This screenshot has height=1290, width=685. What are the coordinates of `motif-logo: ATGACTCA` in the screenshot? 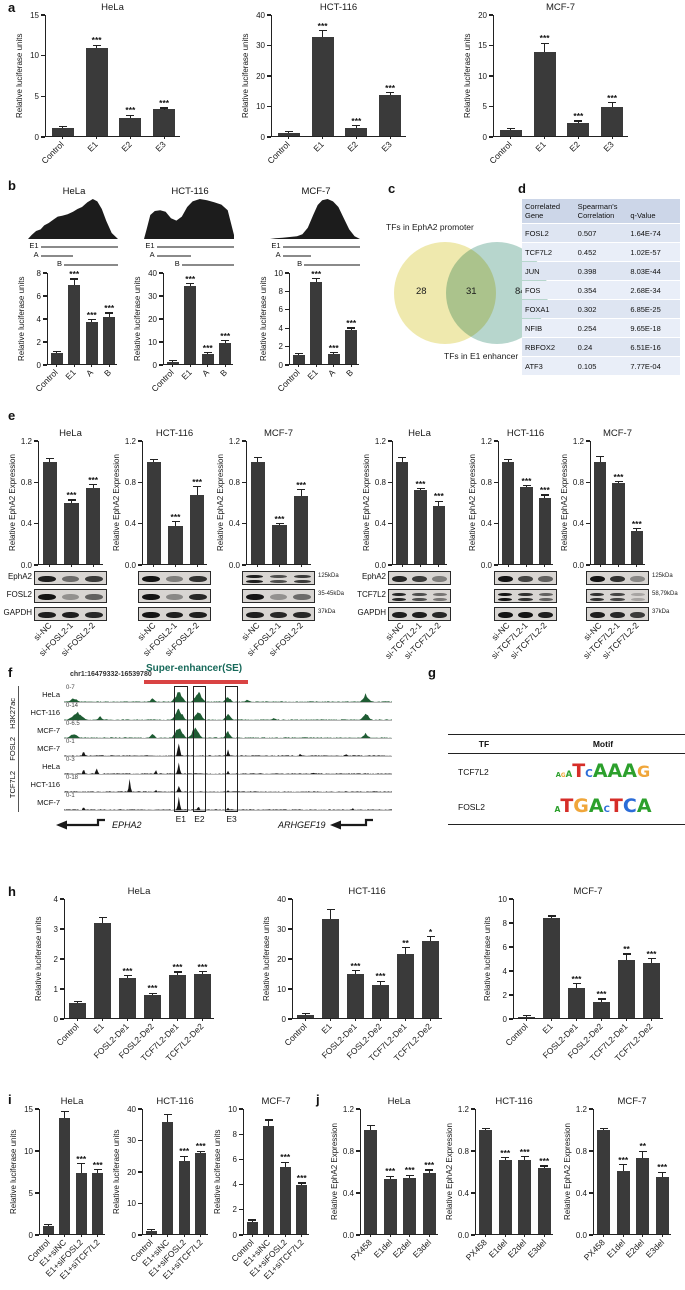 It's located at (602, 806).